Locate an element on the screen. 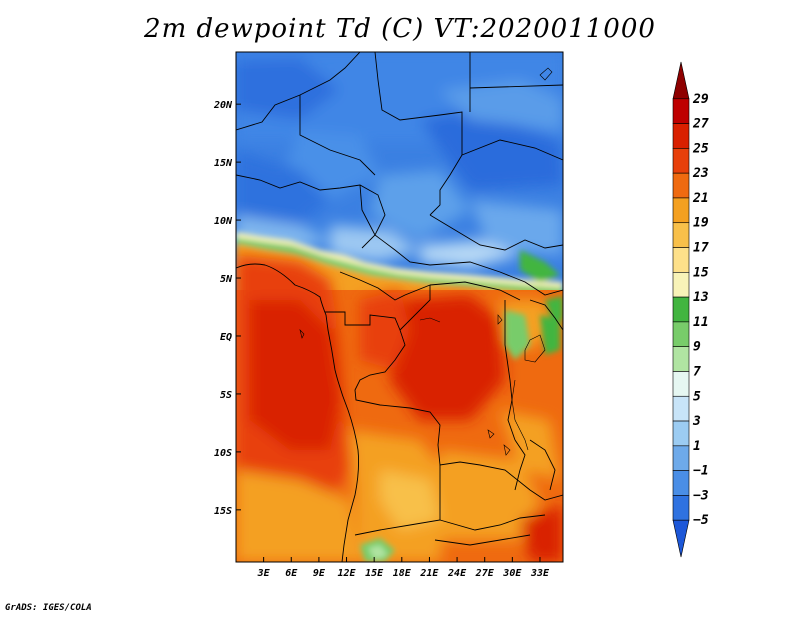 The height and width of the screenshot is (618, 800). colorbar-label: 25 is located at coordinates (700, 148).